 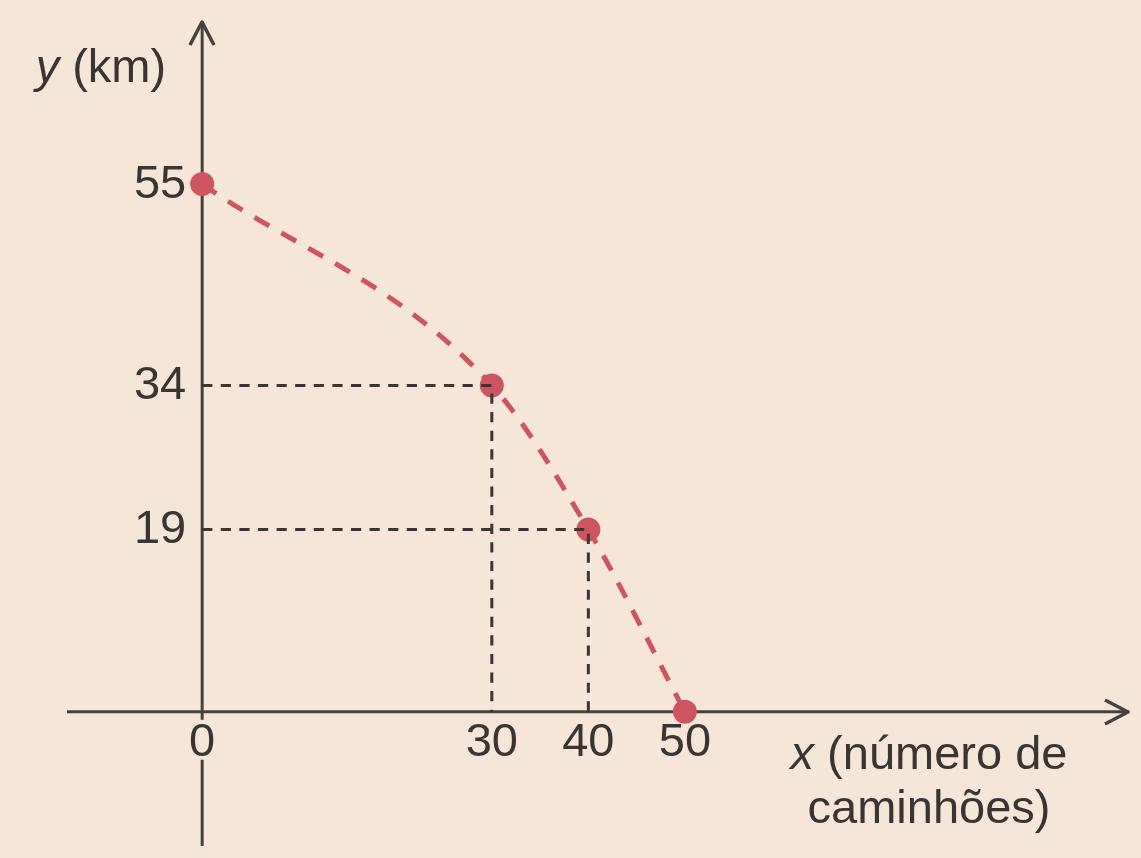 I want to click on x-tick-label: 0, so click(x=202, y=739).